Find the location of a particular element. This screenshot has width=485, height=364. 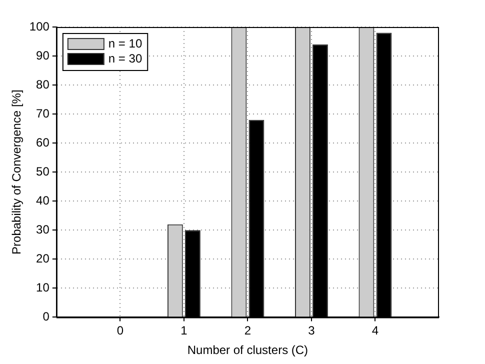

x-tick-label: 1 is located at coordinates (184, 331).